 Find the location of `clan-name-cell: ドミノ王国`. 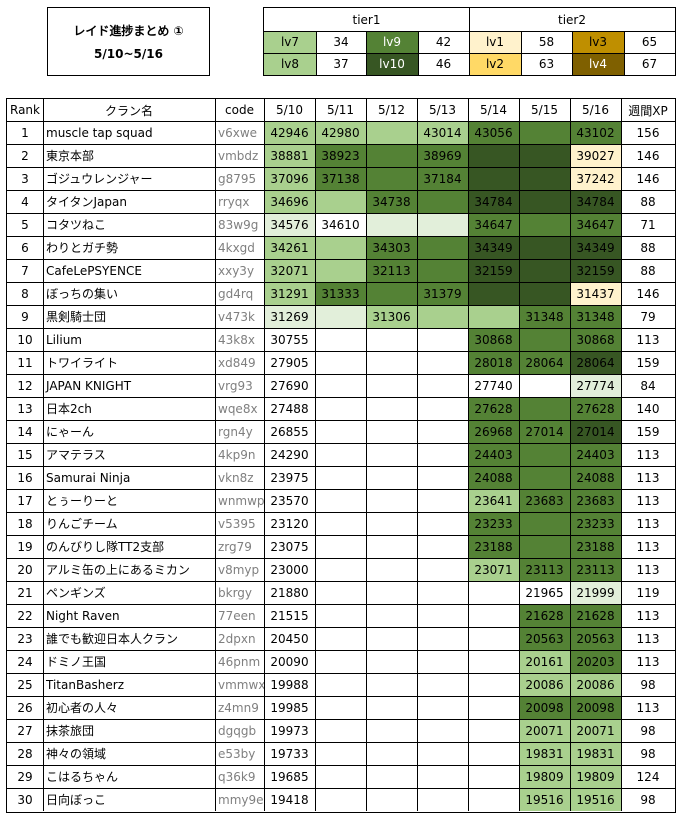

clan-name-cell: ドミノ王国 is located at coordinates (76, 662).